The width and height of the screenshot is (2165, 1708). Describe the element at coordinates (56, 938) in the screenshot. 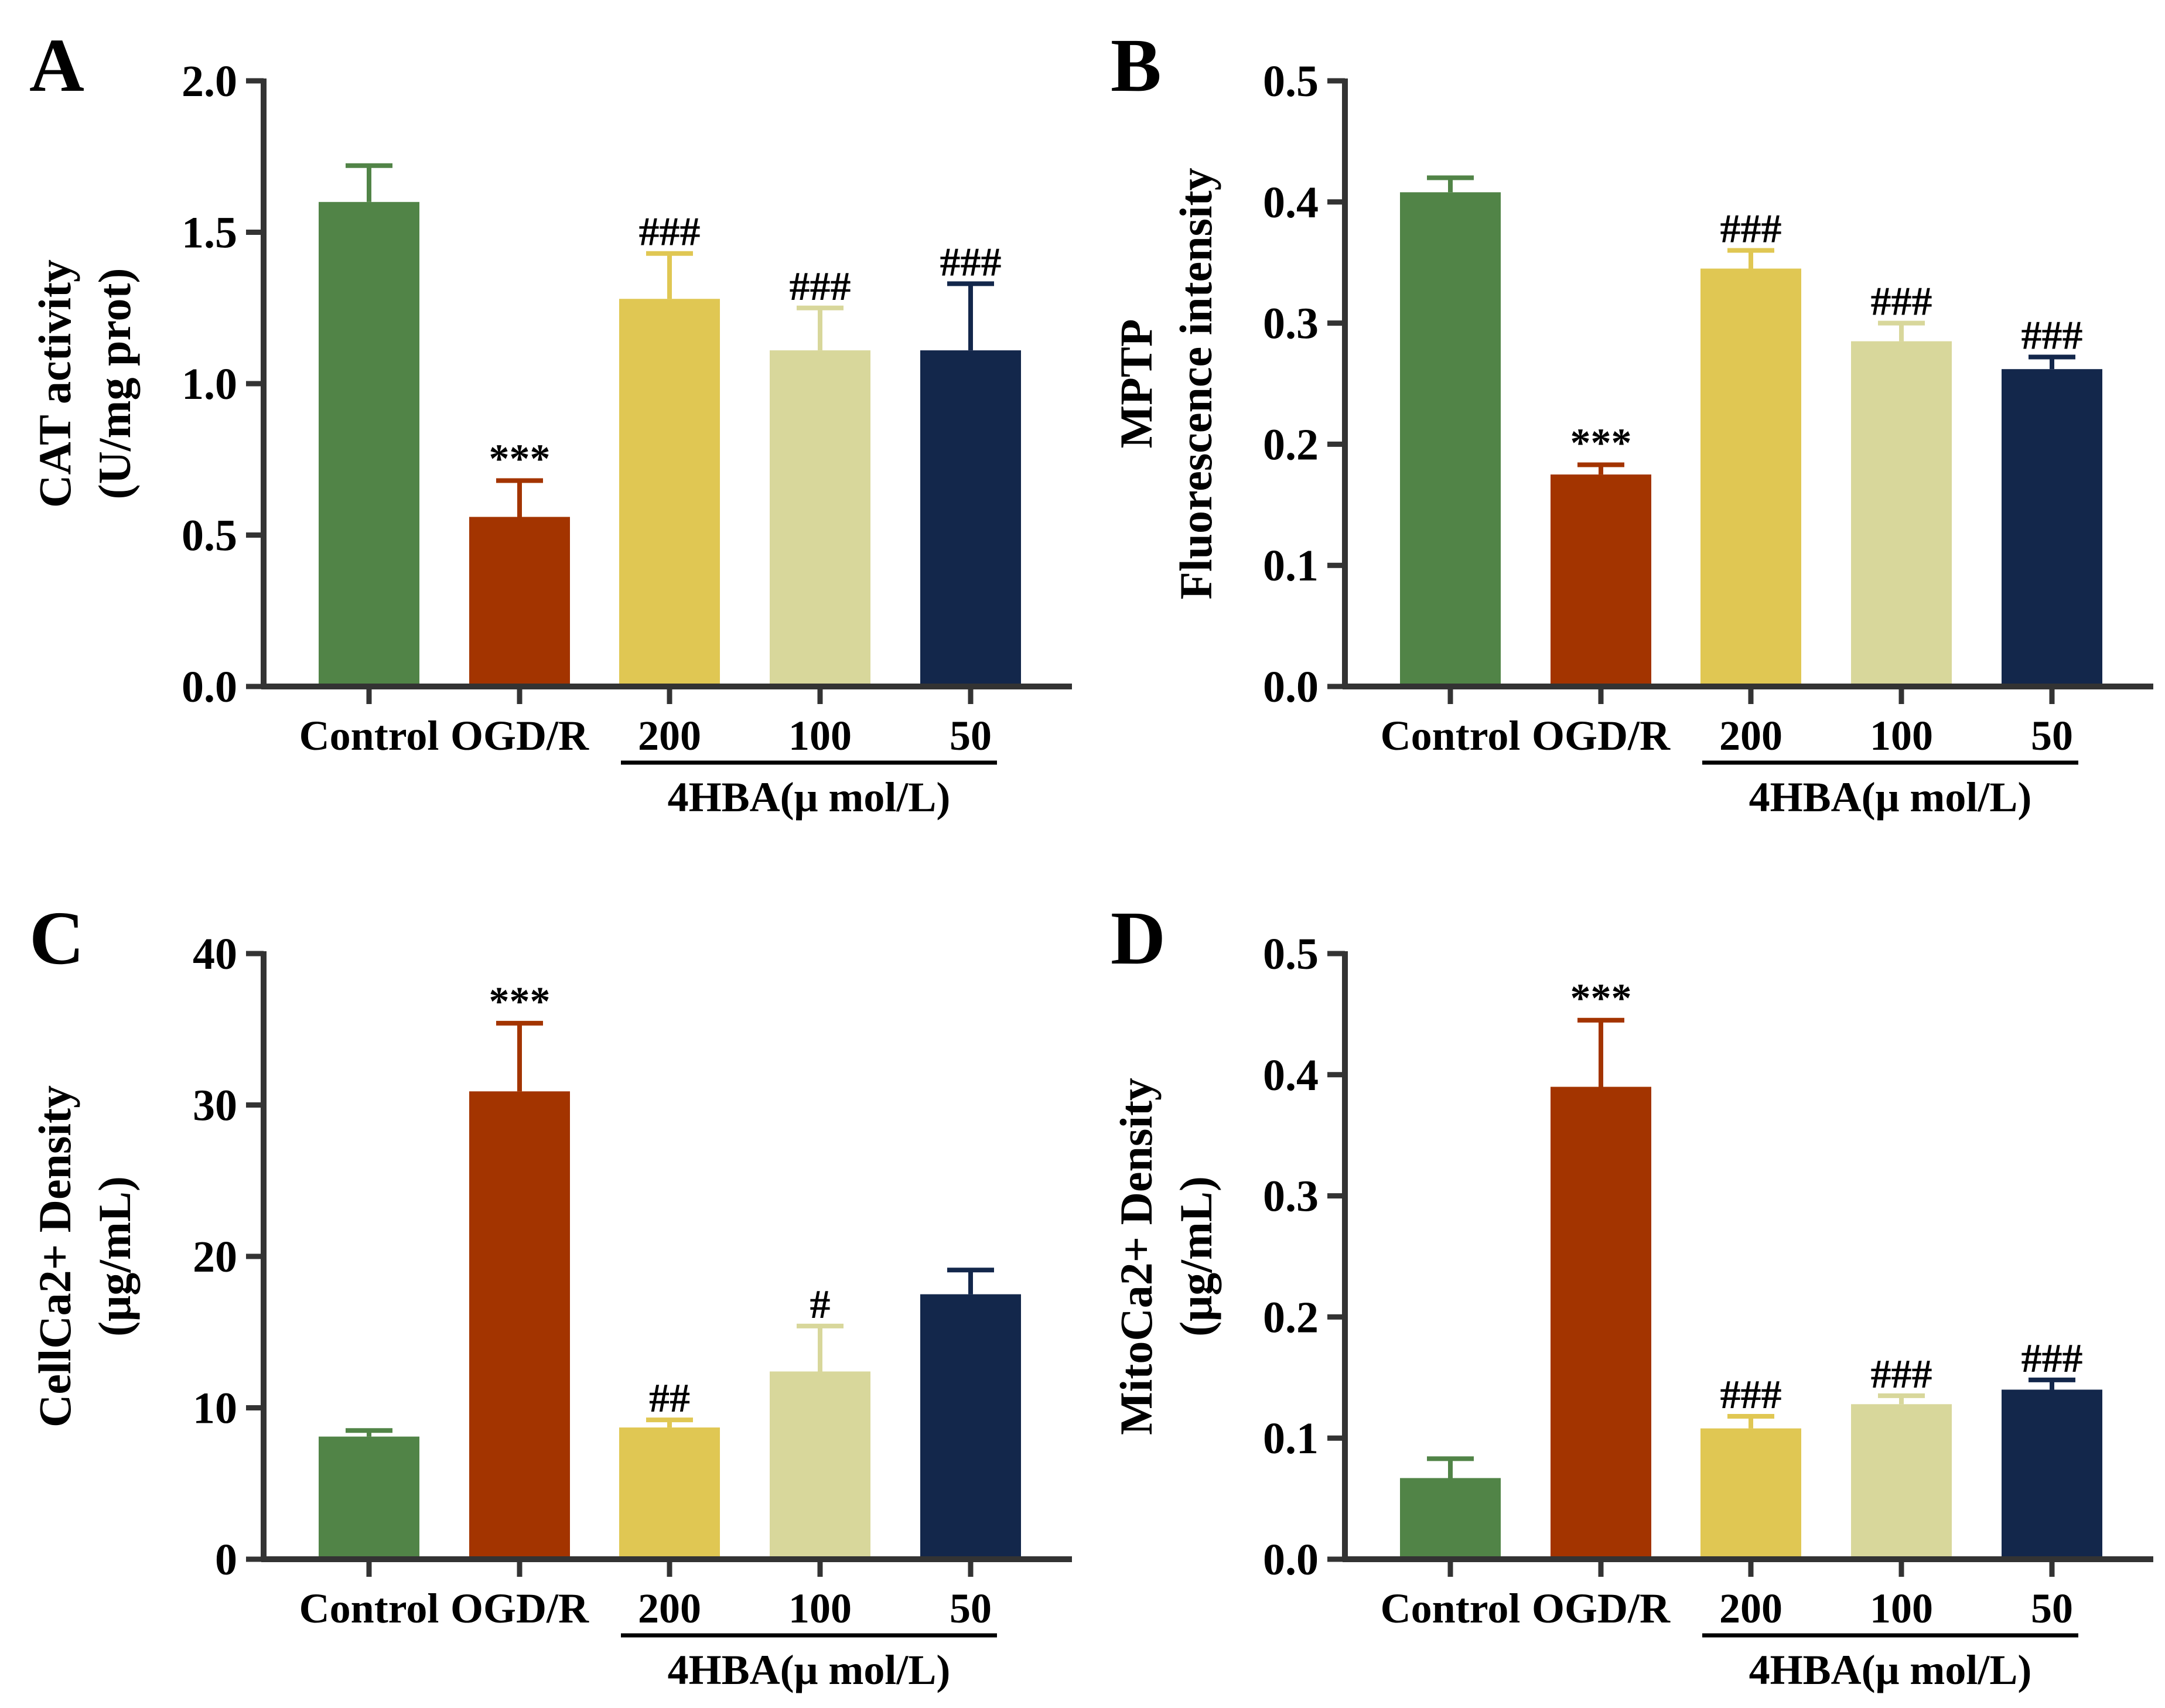

I see `panel-letter-c: C` at that location.